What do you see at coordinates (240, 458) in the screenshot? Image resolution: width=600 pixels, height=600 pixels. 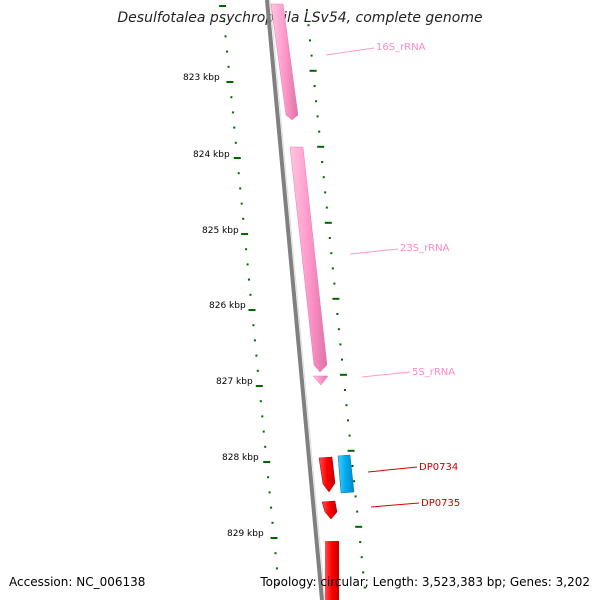 I see `scale-label-828: 828 kbp` at bounding box center [240, 458].